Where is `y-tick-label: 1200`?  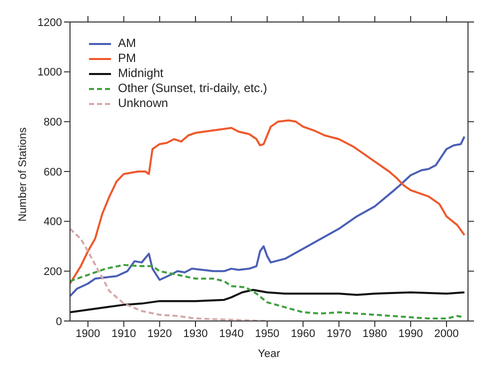 y-tick-label: 1200 is located at coordinates (50, 22).